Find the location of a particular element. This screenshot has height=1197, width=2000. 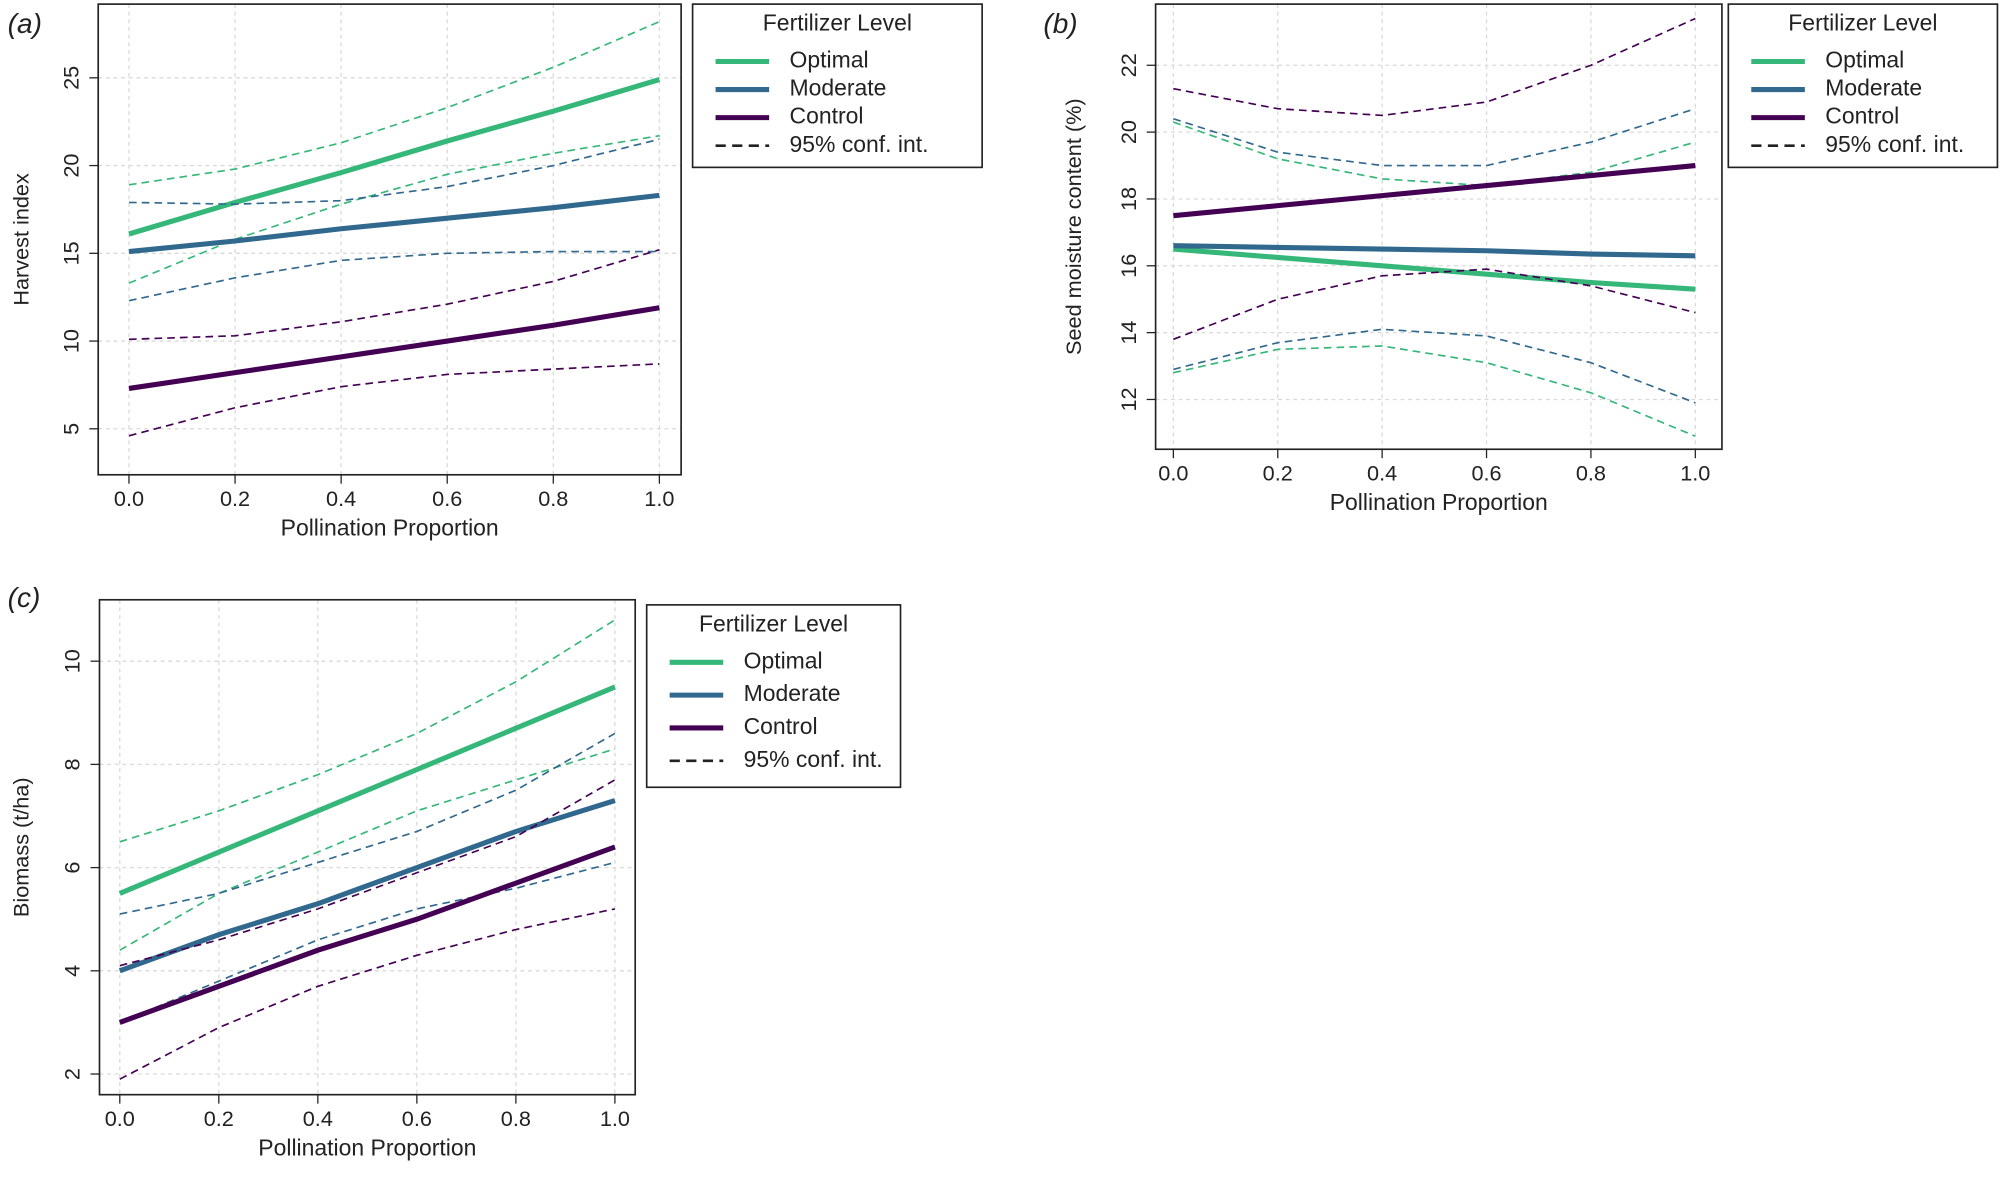

y-tick-label: 5 is located at coordinates (70, 429).